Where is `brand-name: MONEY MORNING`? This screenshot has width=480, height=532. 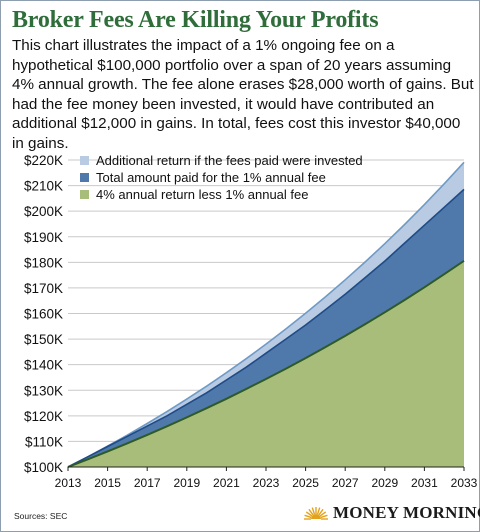 brand-name: MONEY MORNING is located at coordinates (406, 512).